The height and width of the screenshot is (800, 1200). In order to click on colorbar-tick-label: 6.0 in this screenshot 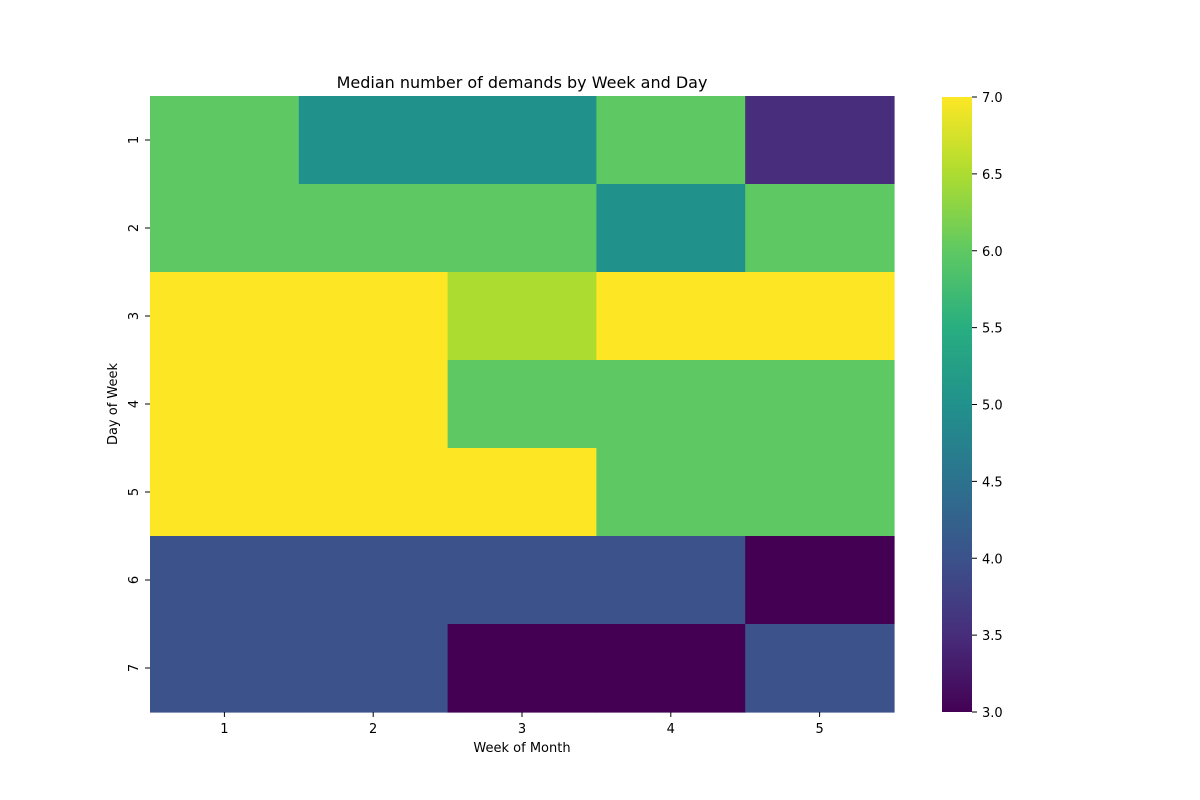, I will do `click(992, 252)`.